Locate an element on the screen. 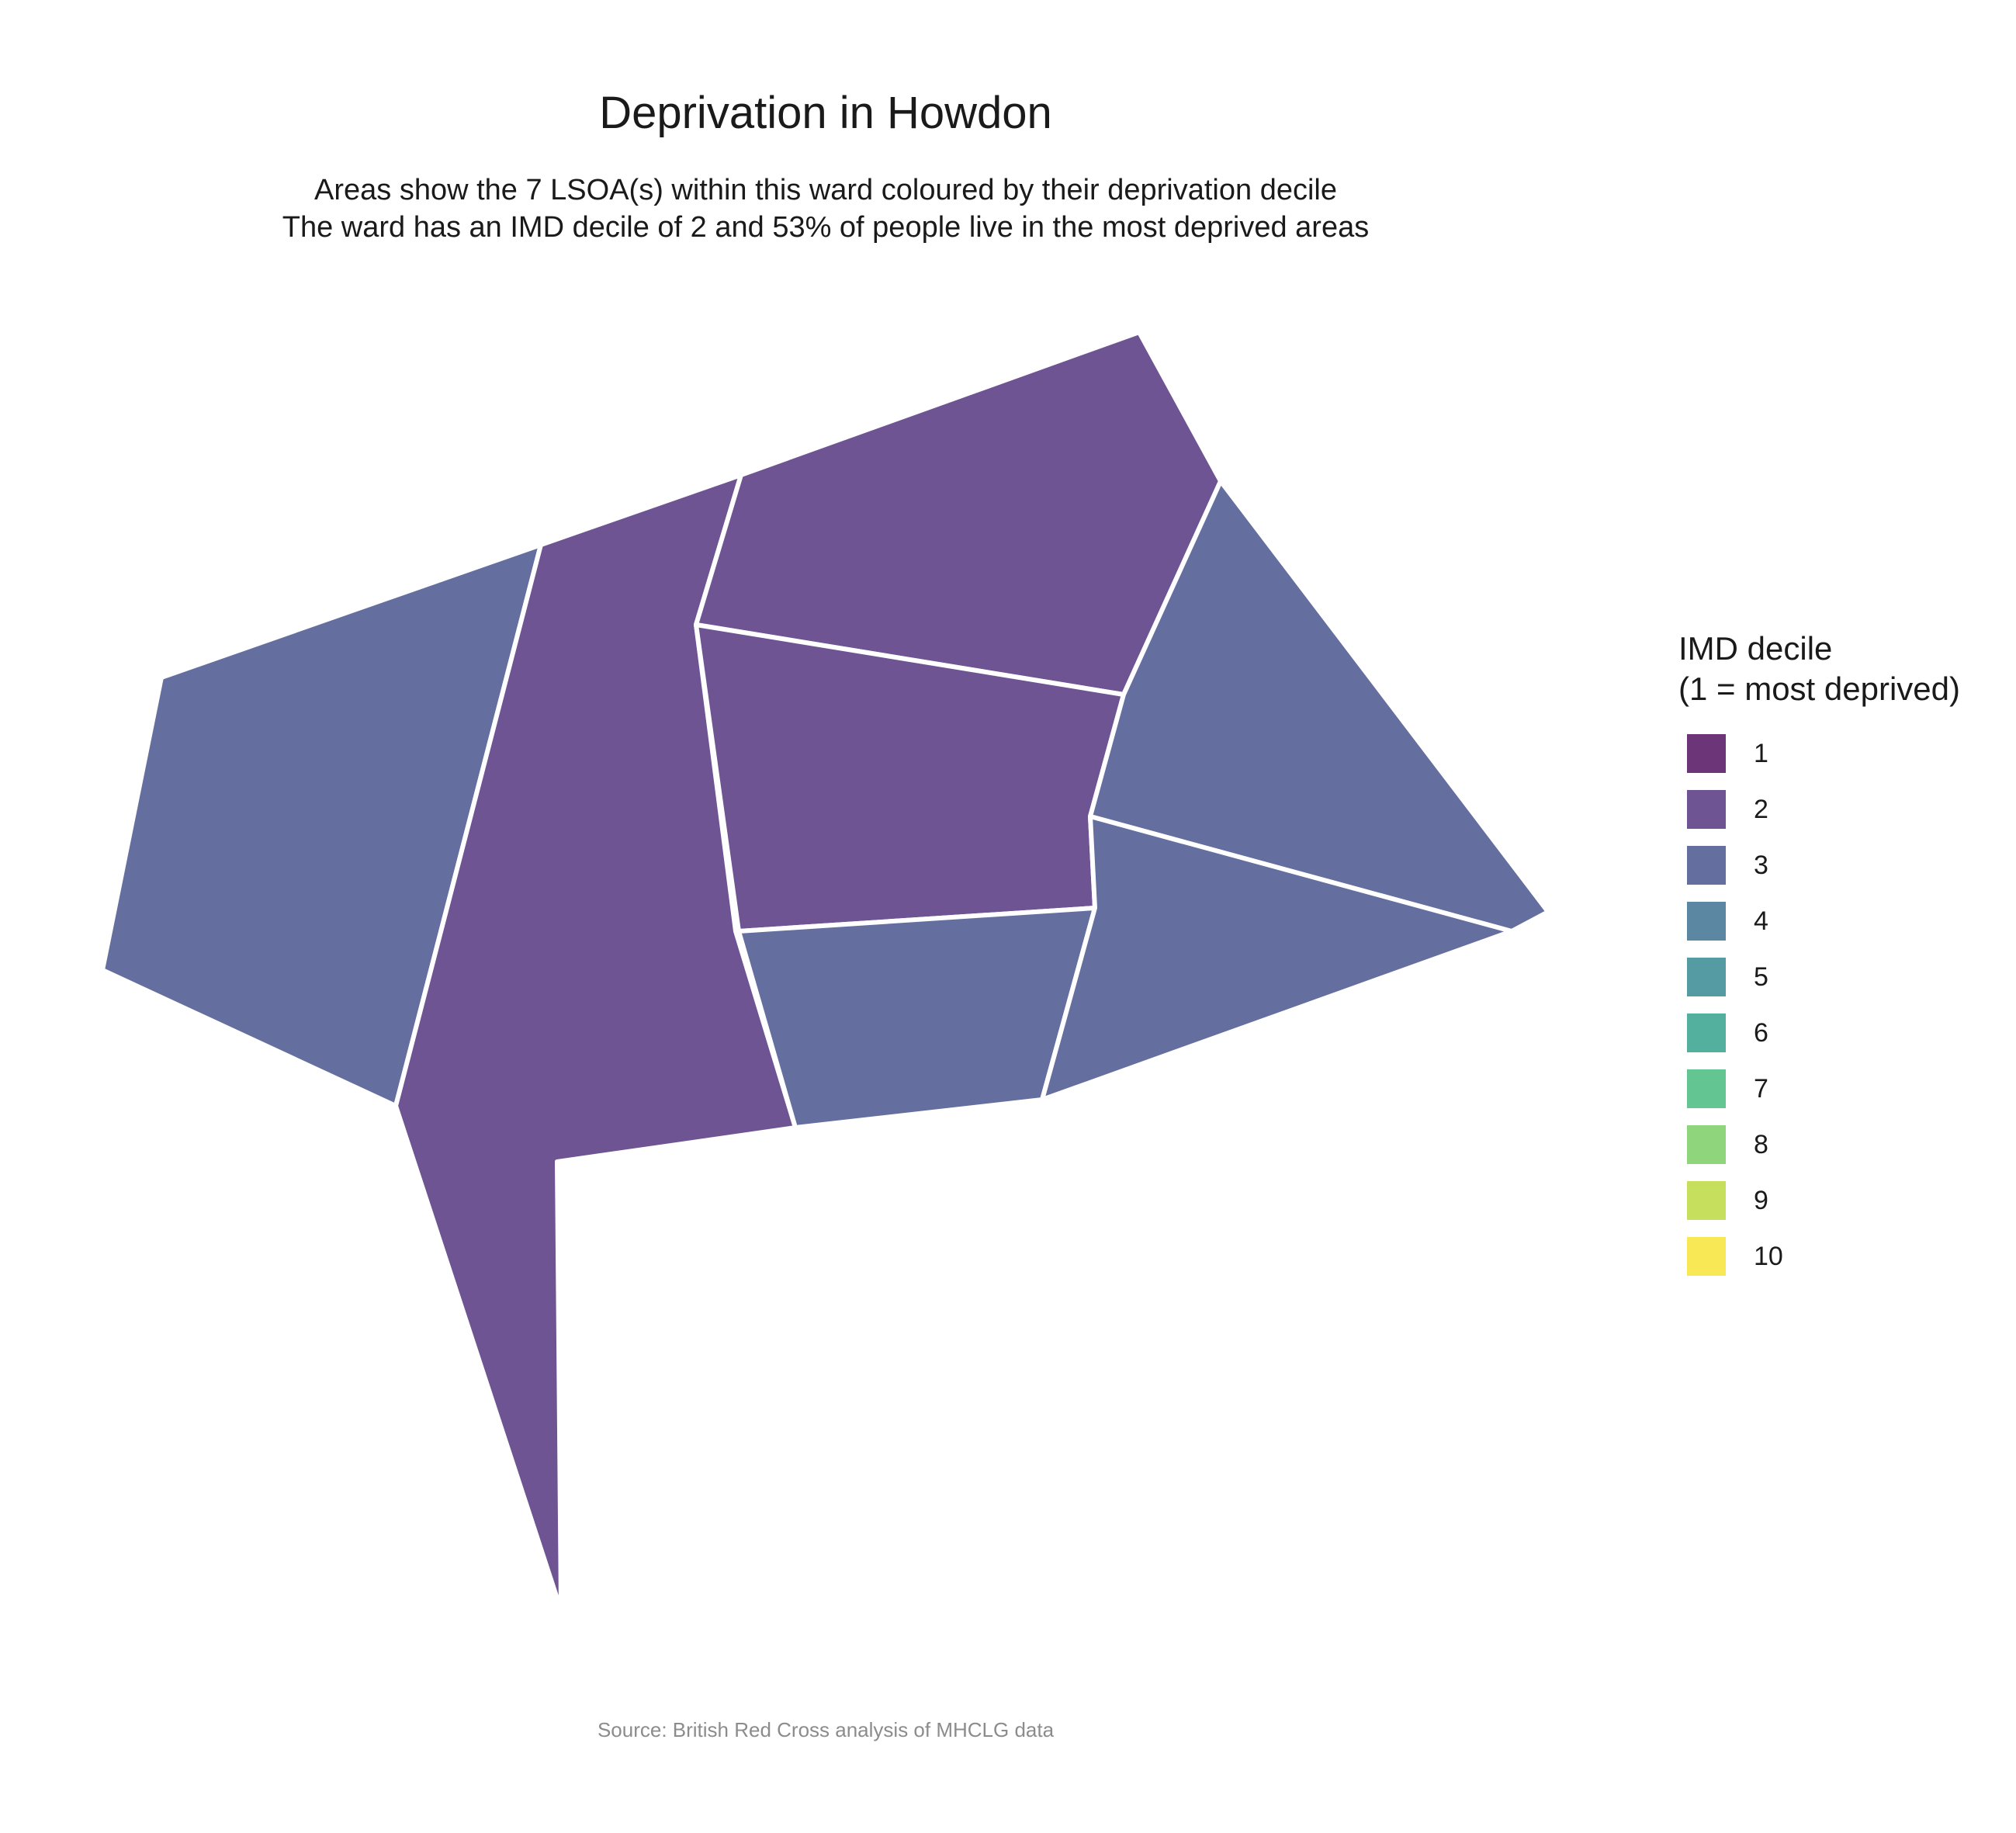  legend-item-3: 3 is located at coordinates (1819, 874).